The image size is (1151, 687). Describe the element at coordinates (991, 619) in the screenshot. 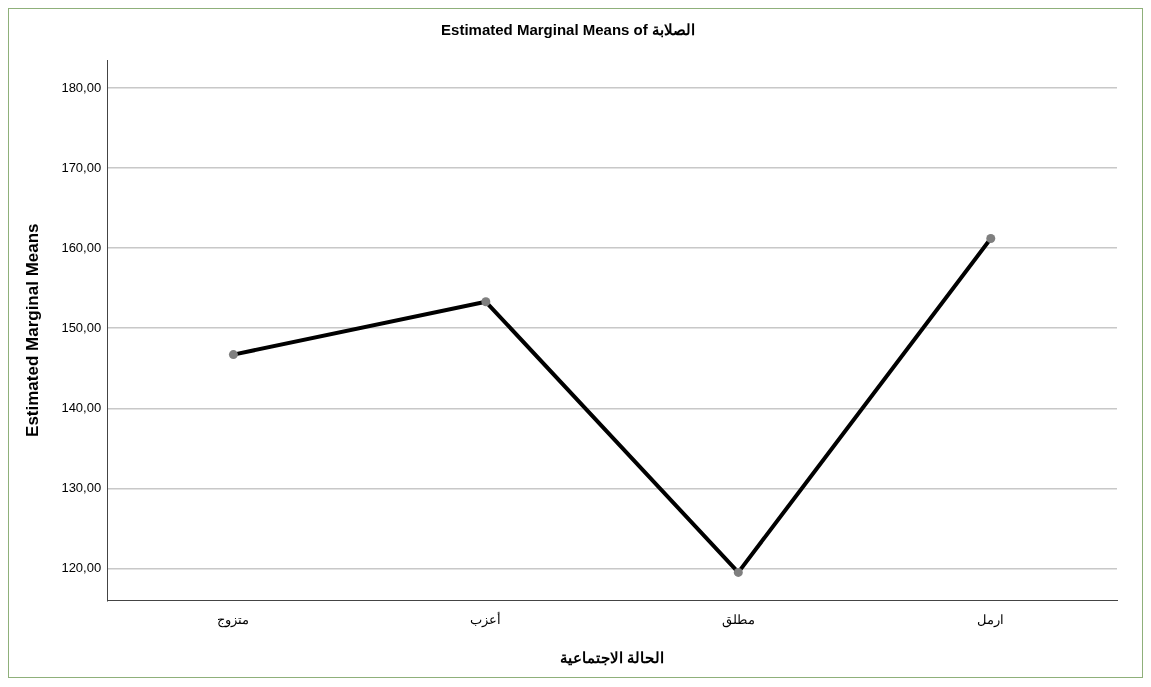

I see `x-tick-label: ارمل` at that location.